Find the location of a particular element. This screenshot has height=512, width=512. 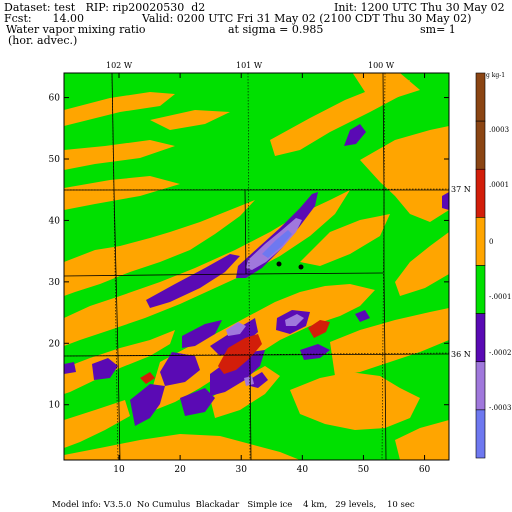

colorbar-unit-label: g kg-1 is located at coordinates (496, 75).